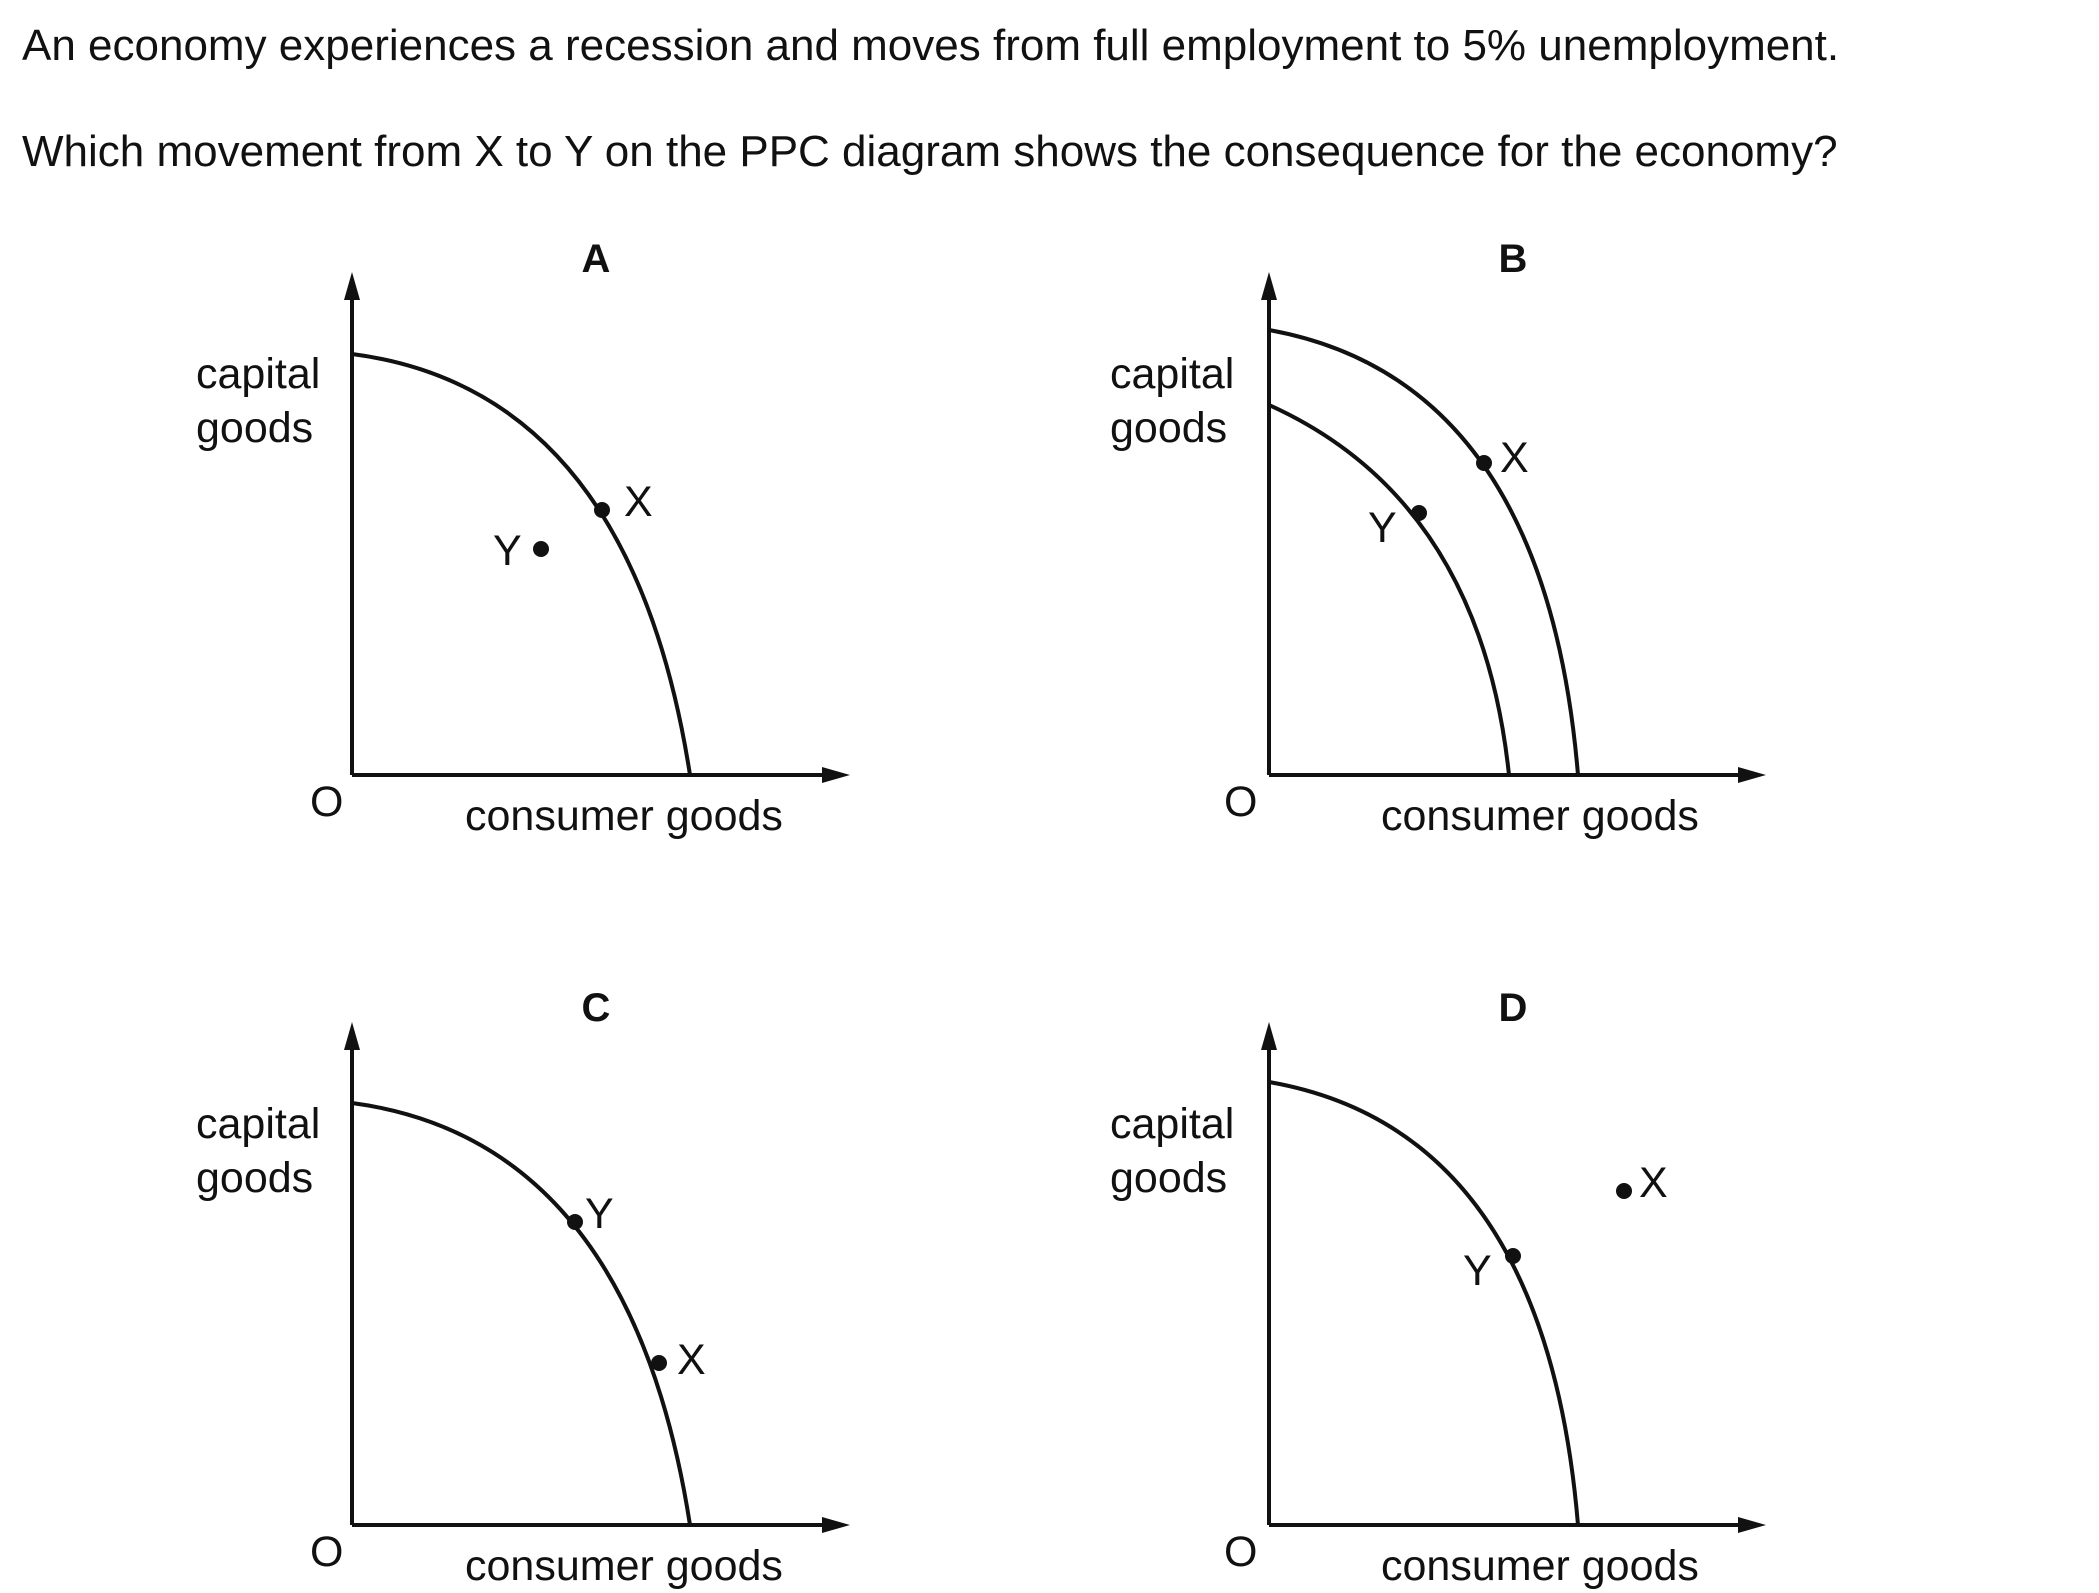  Describe the element at coordinates (1389, 589) in the screenshot. I see `ppc-curve-inner-b` at that location.